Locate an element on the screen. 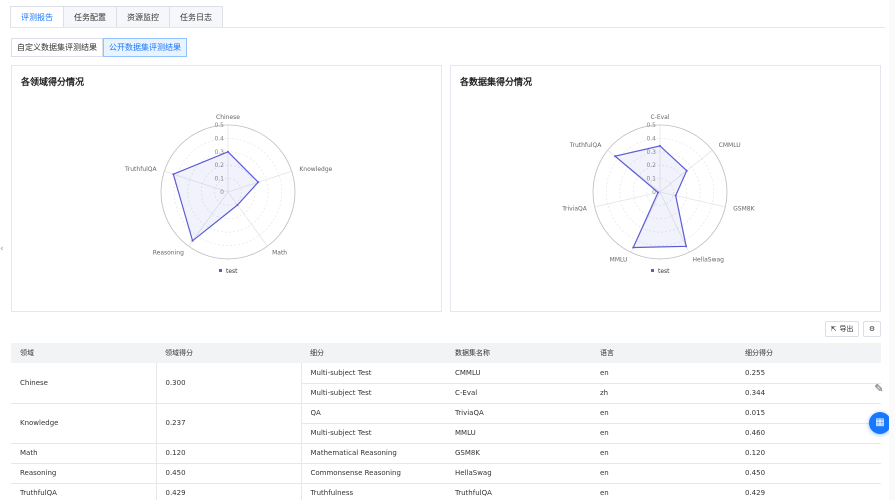 The height and width of the screenshot is (500, 895). tab-task-config: 任务配置 is located at coordinates (90, 17).